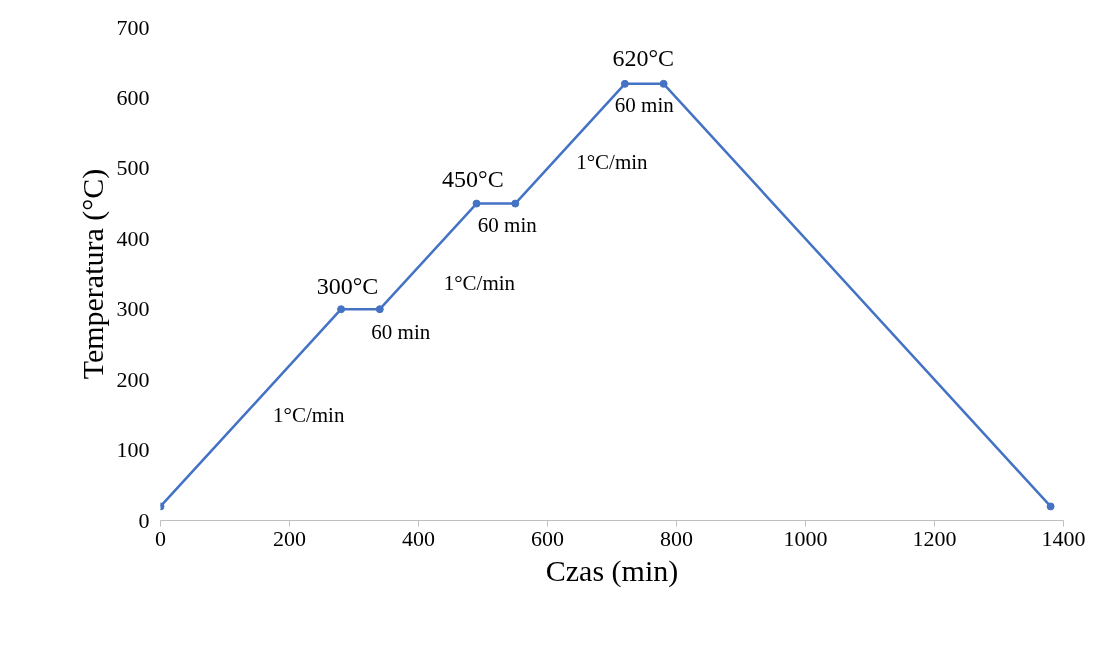  What do you see at coordinates (133, 97) in the screenshot?
I see `y-tick-label: 600` at bounding box center [133, 97].